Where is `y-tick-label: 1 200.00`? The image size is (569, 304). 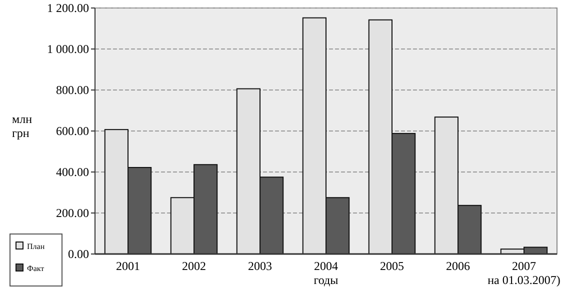 y-tick-label: 1 200.00 is located at coordinates (68, 8).